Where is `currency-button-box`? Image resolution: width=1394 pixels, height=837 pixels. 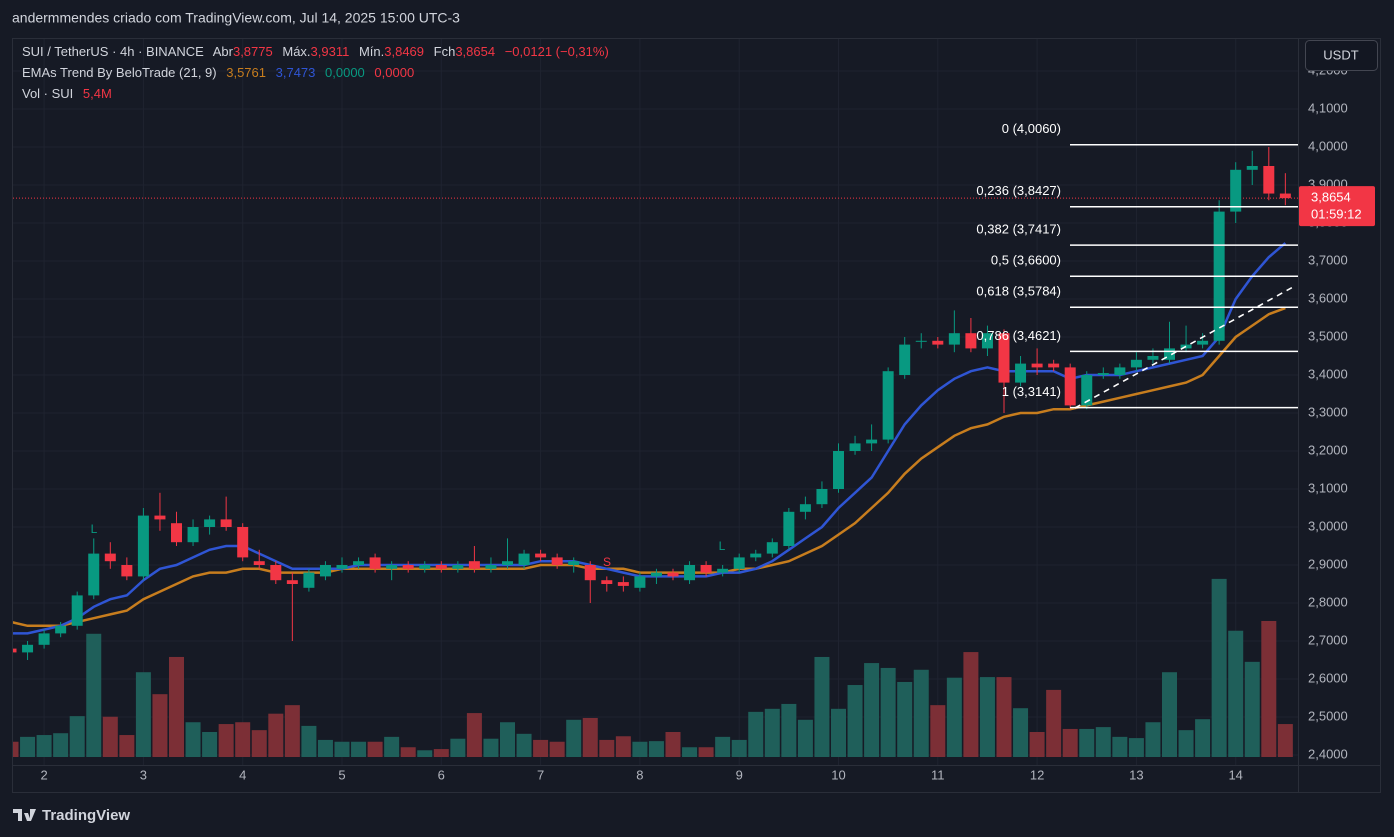 currency-button-box is located at coordinates (1341, 55).